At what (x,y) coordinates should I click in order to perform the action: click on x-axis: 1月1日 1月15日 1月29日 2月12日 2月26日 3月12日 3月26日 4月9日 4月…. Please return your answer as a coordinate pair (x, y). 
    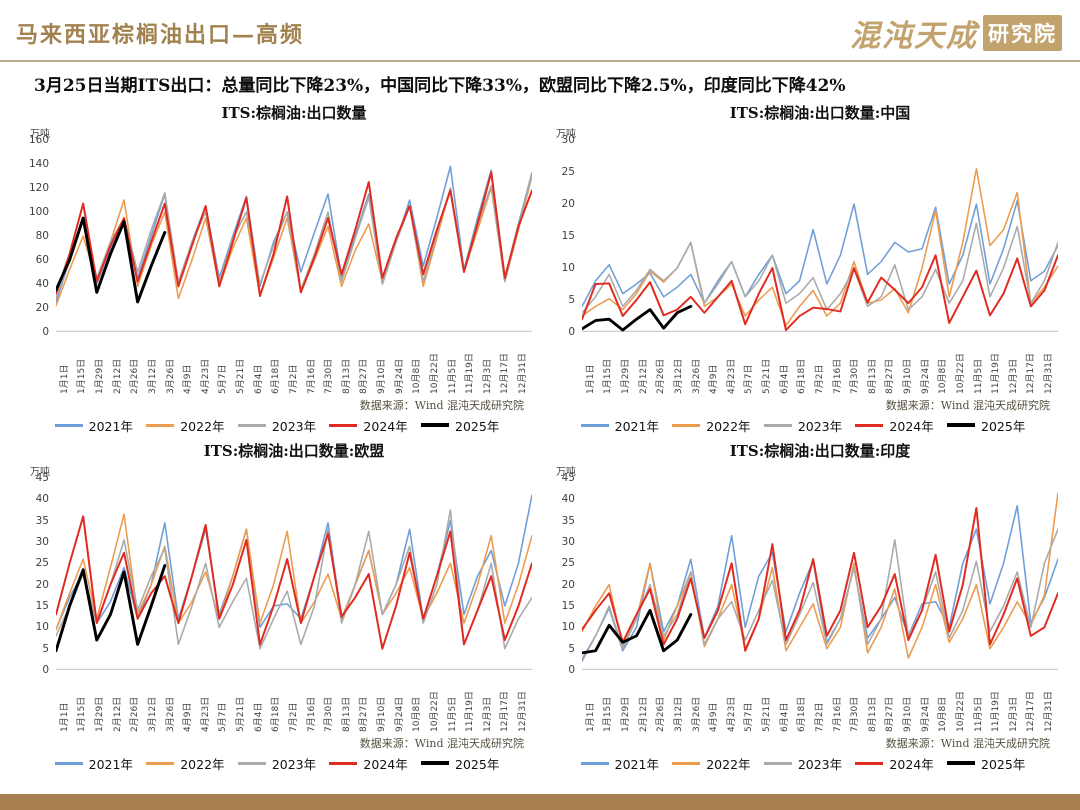
    Looking at the image, I should click on (294, 364).